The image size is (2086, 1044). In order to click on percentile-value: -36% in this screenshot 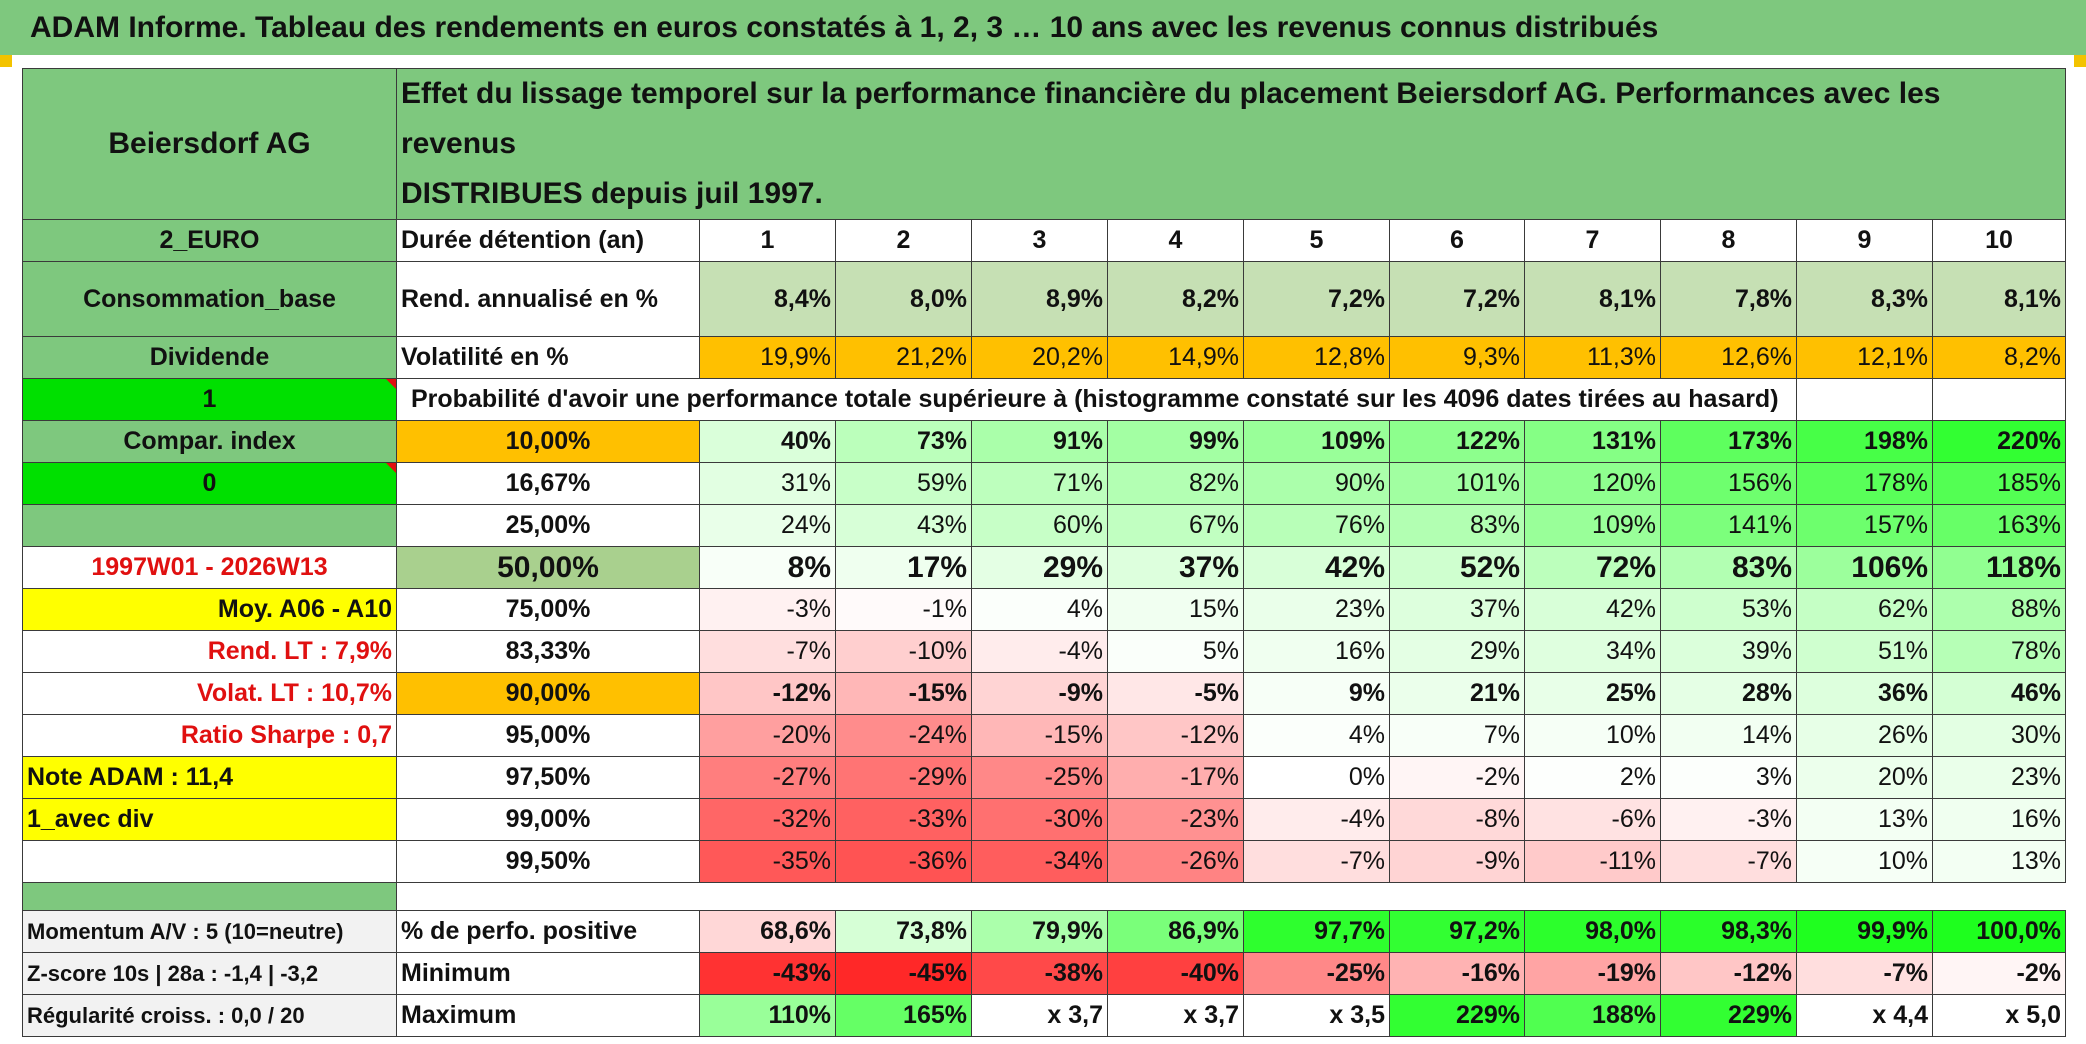, I will do `click(903, 861)`.